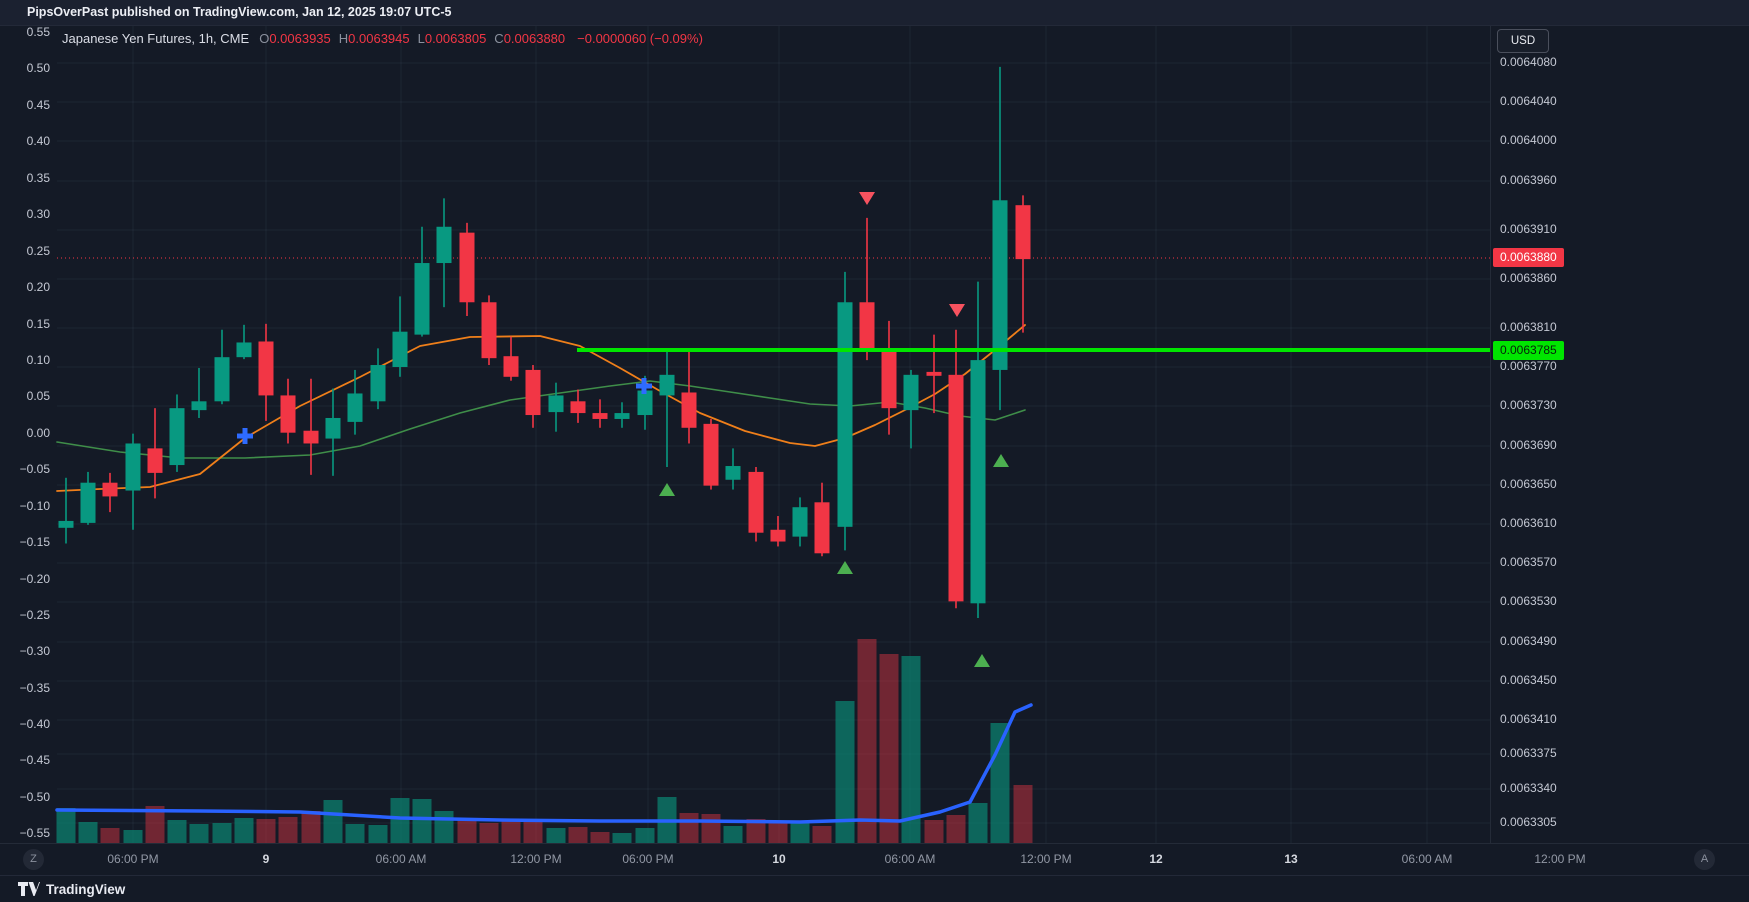  Describe the element at coordinates (1528, 788) in the screenshot. I see `price-axis-tick: 0.0063340` at that location.